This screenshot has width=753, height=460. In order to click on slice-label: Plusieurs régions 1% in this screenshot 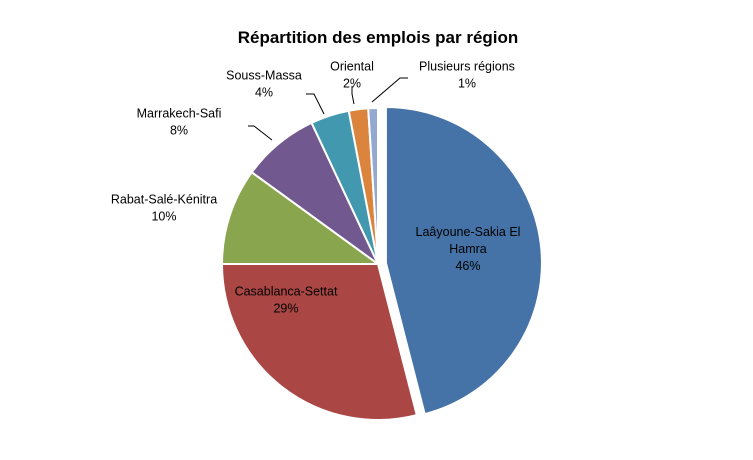, I will do `click(467, 75)`.